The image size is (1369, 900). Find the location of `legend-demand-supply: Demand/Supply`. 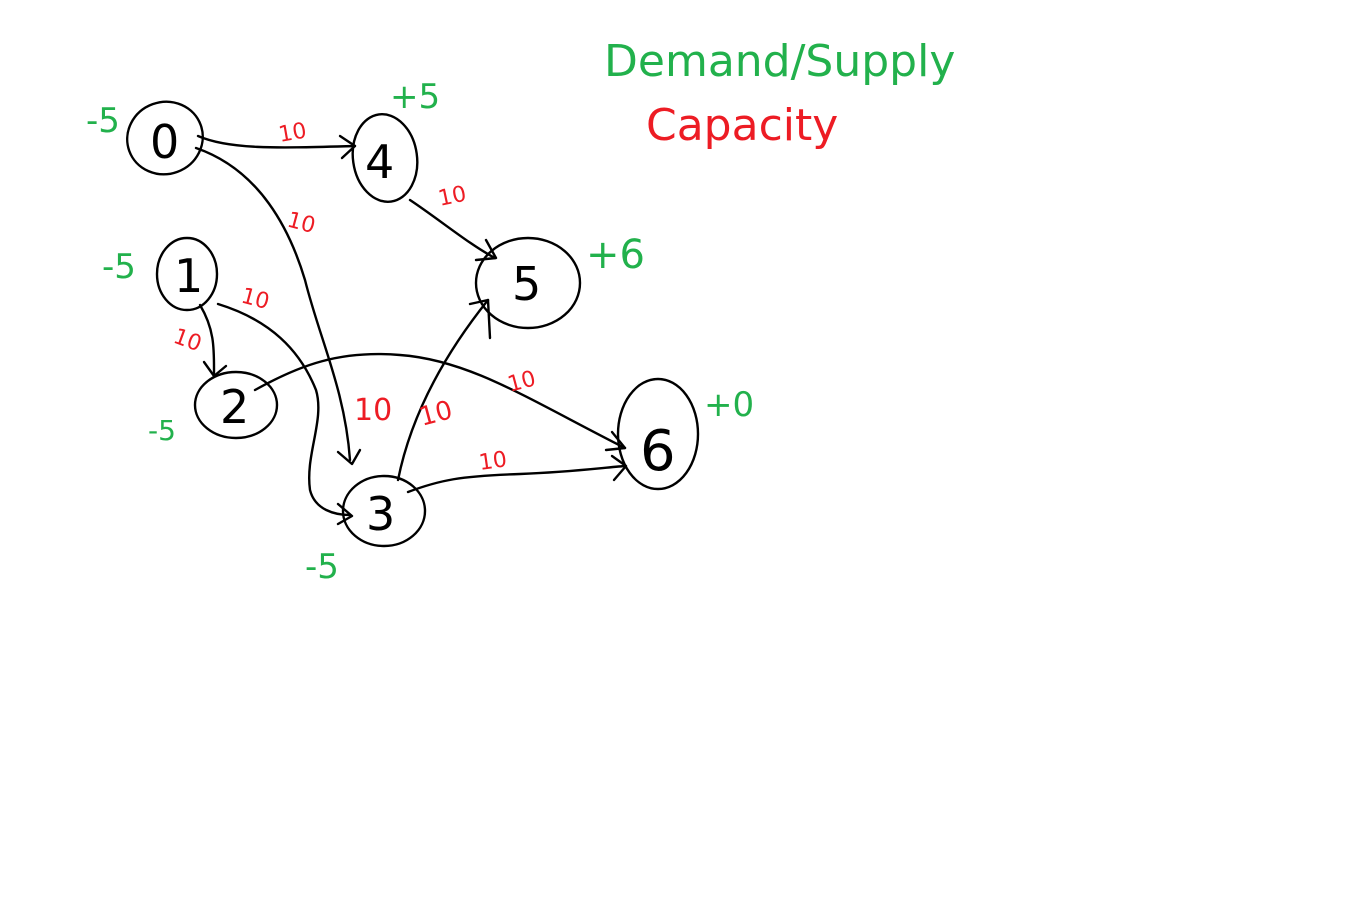

legend-demand-supply: Demand/Supply is located at coordinates (779, 61).